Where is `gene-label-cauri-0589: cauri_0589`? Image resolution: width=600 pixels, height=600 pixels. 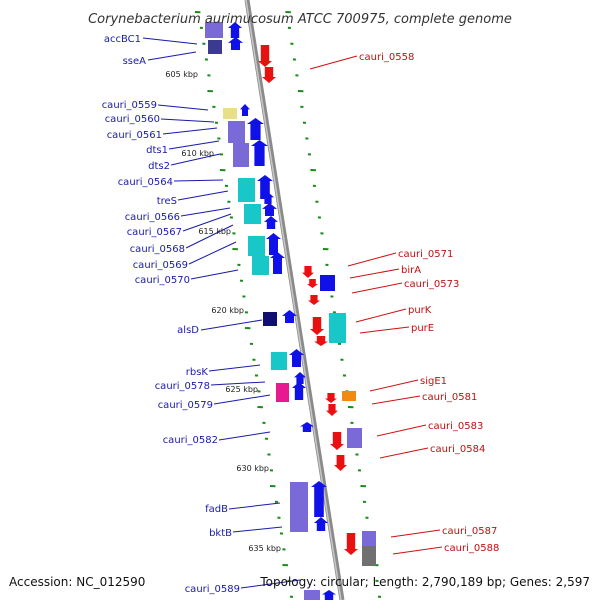
gene-label-cauri-0589: cauri_0589 is located at coordinates (212, 589).